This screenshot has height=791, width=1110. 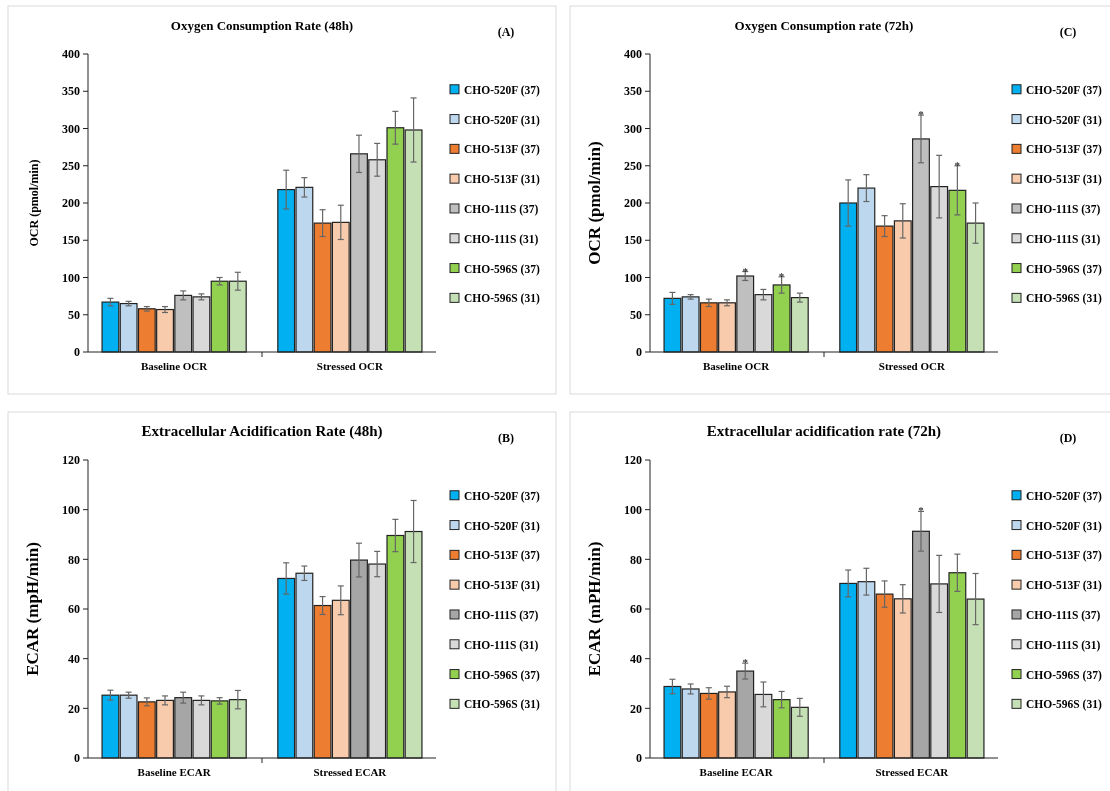 I want to click on text: (D), so click(x=1068, y=438).